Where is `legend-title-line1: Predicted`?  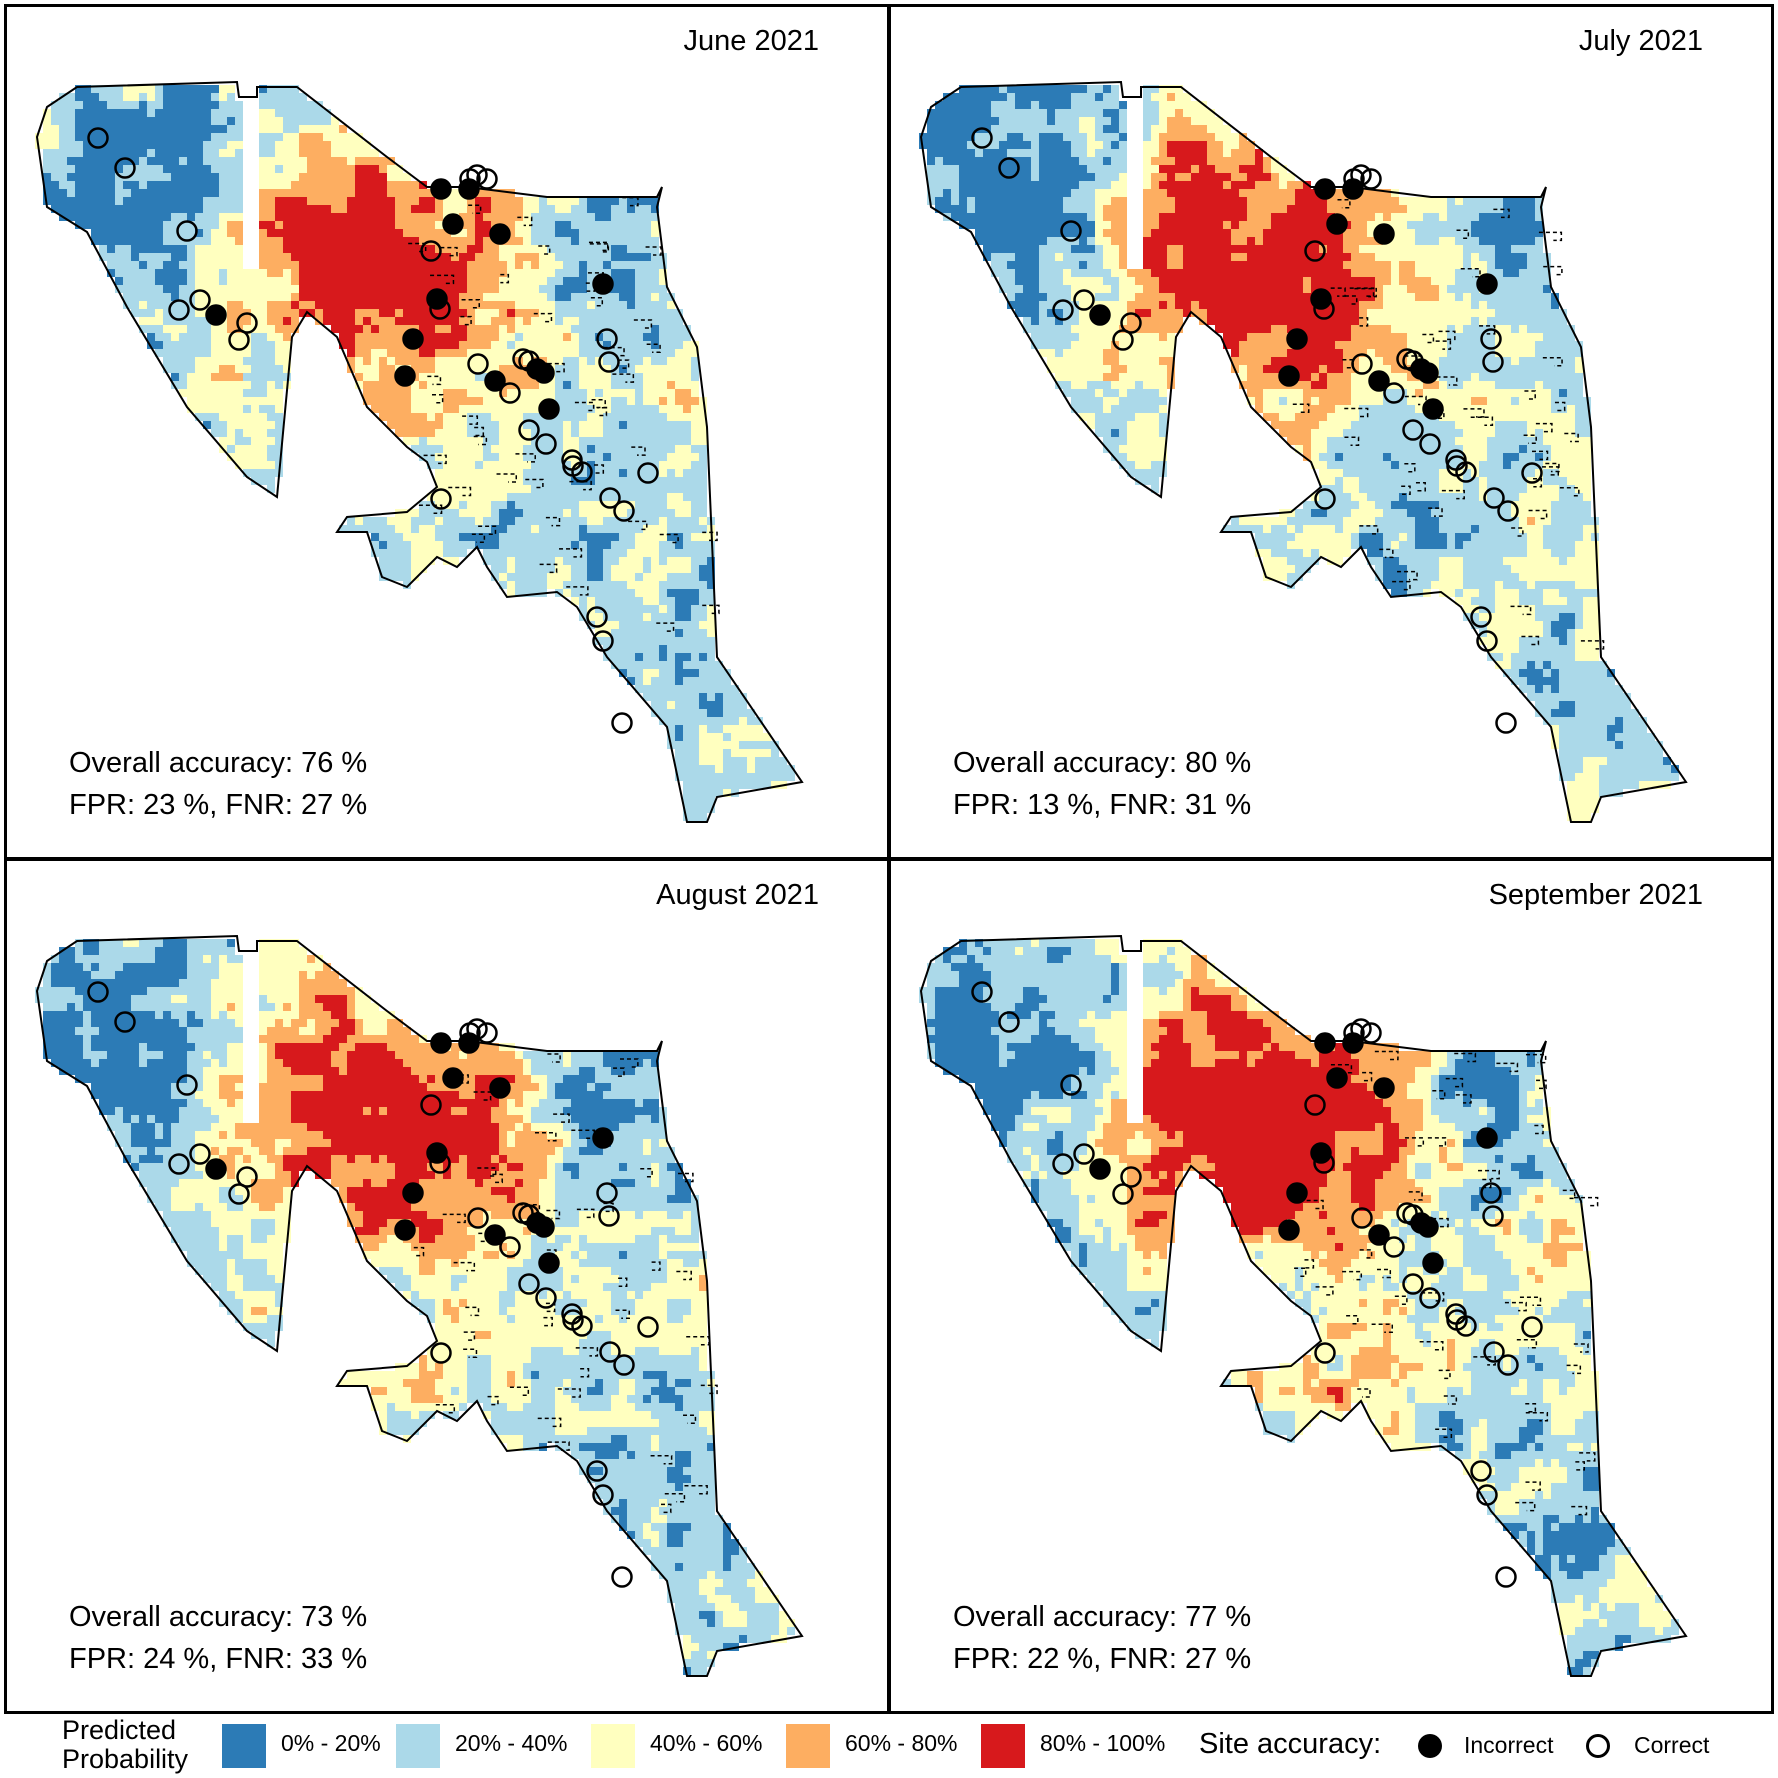 legend-title-line1: Predicted is located at coordinates (119, 1730).